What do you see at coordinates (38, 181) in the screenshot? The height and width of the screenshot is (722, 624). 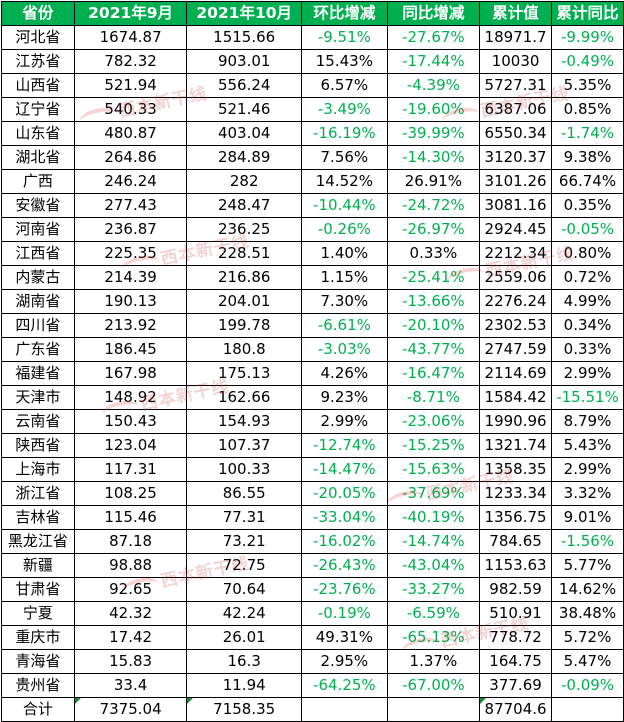 I see `cell-province: 广西` at bounding box center [38, 181].